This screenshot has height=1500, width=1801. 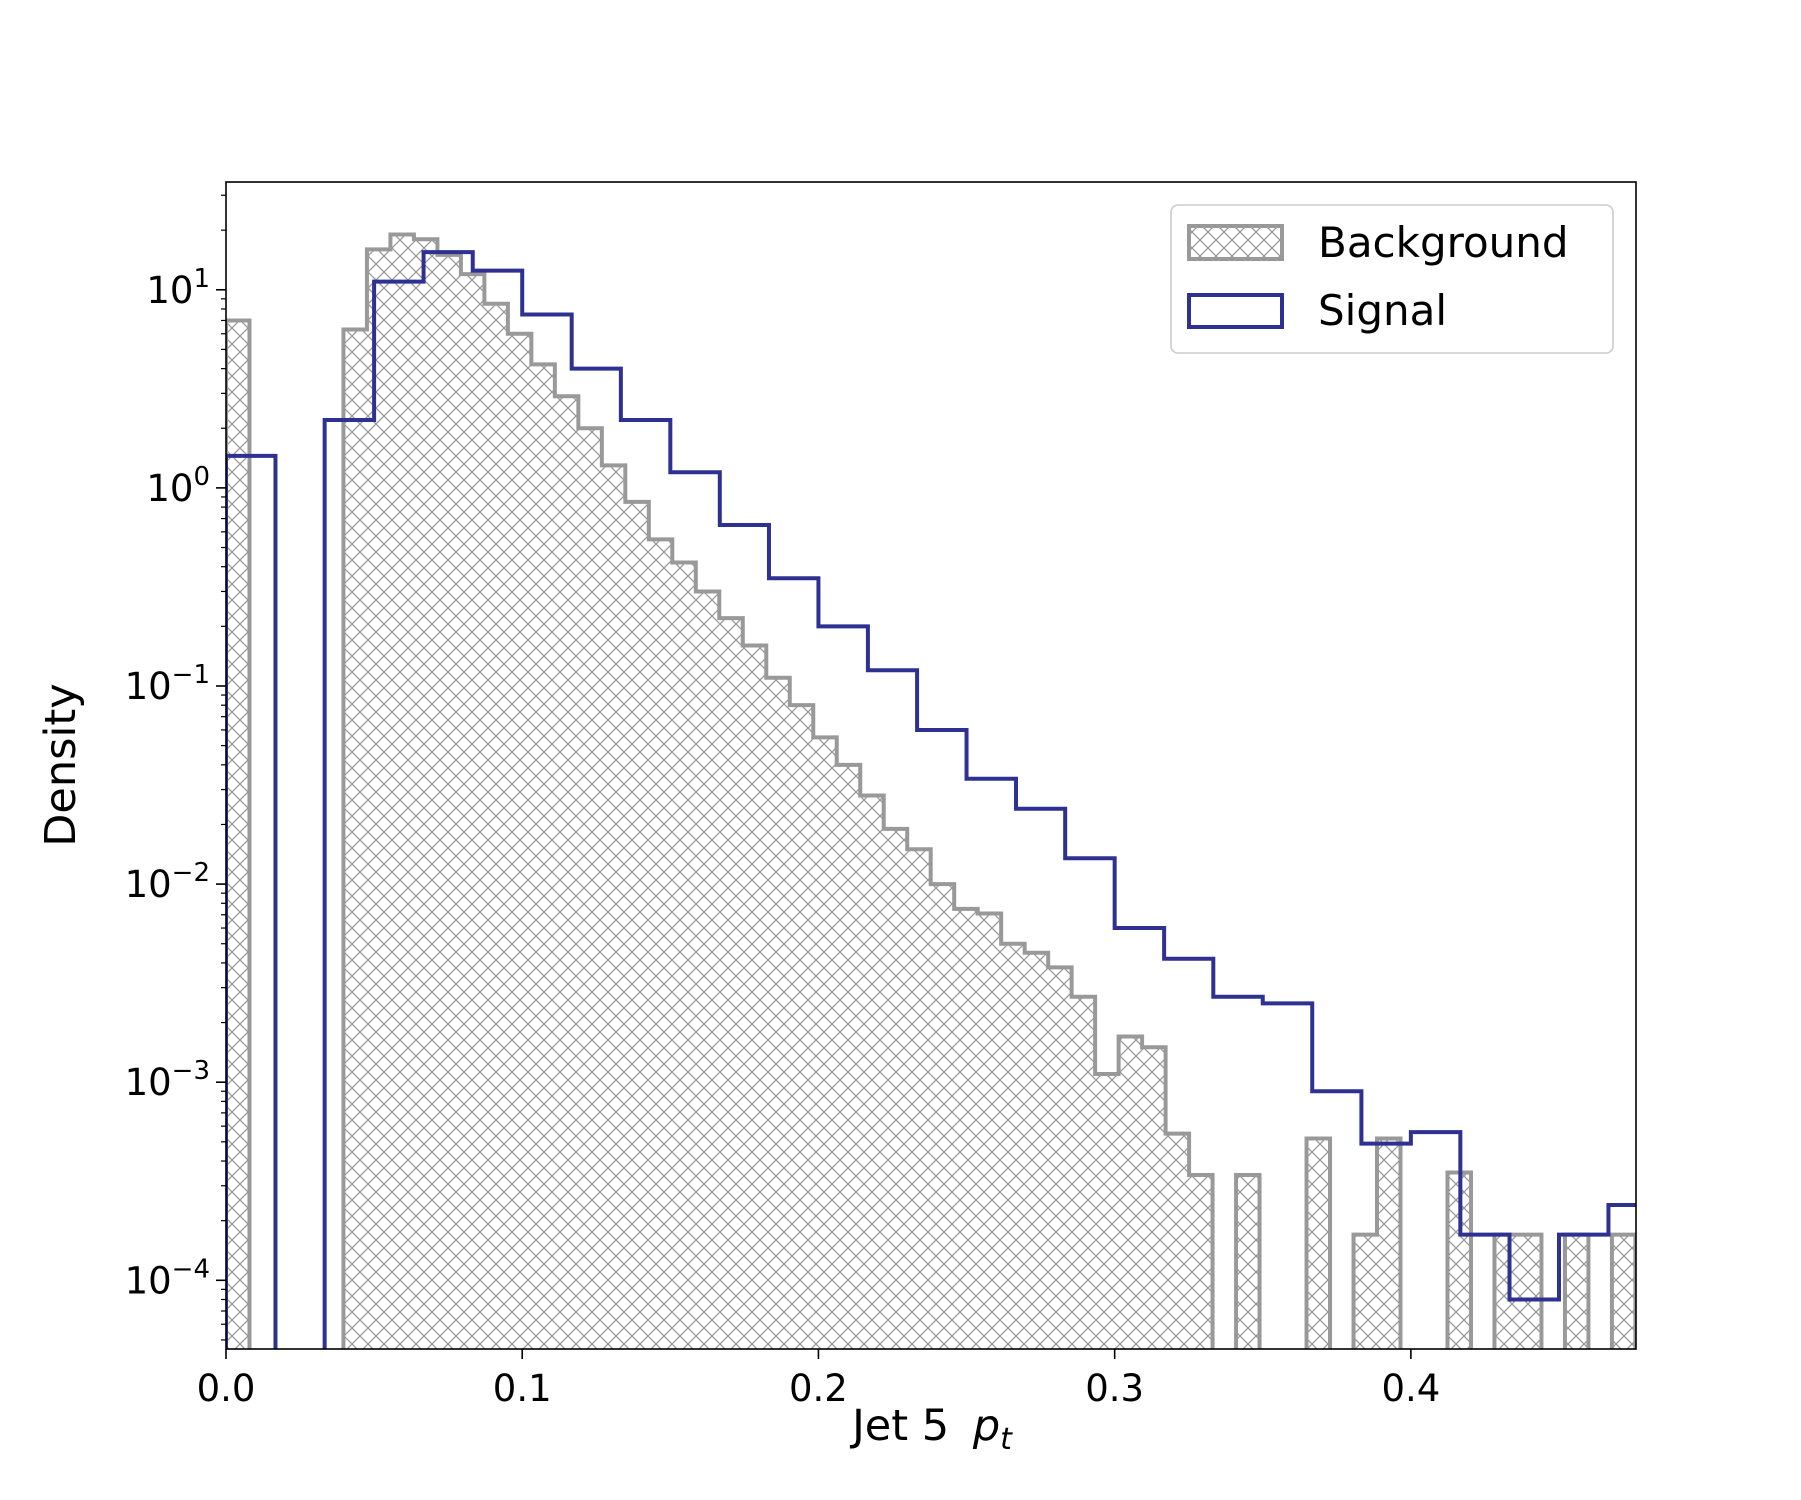 What do you see at coordinates (1443, 242) in the screenshot?
I see `legend-label-background: Background` at bounding box center [1443, 242].